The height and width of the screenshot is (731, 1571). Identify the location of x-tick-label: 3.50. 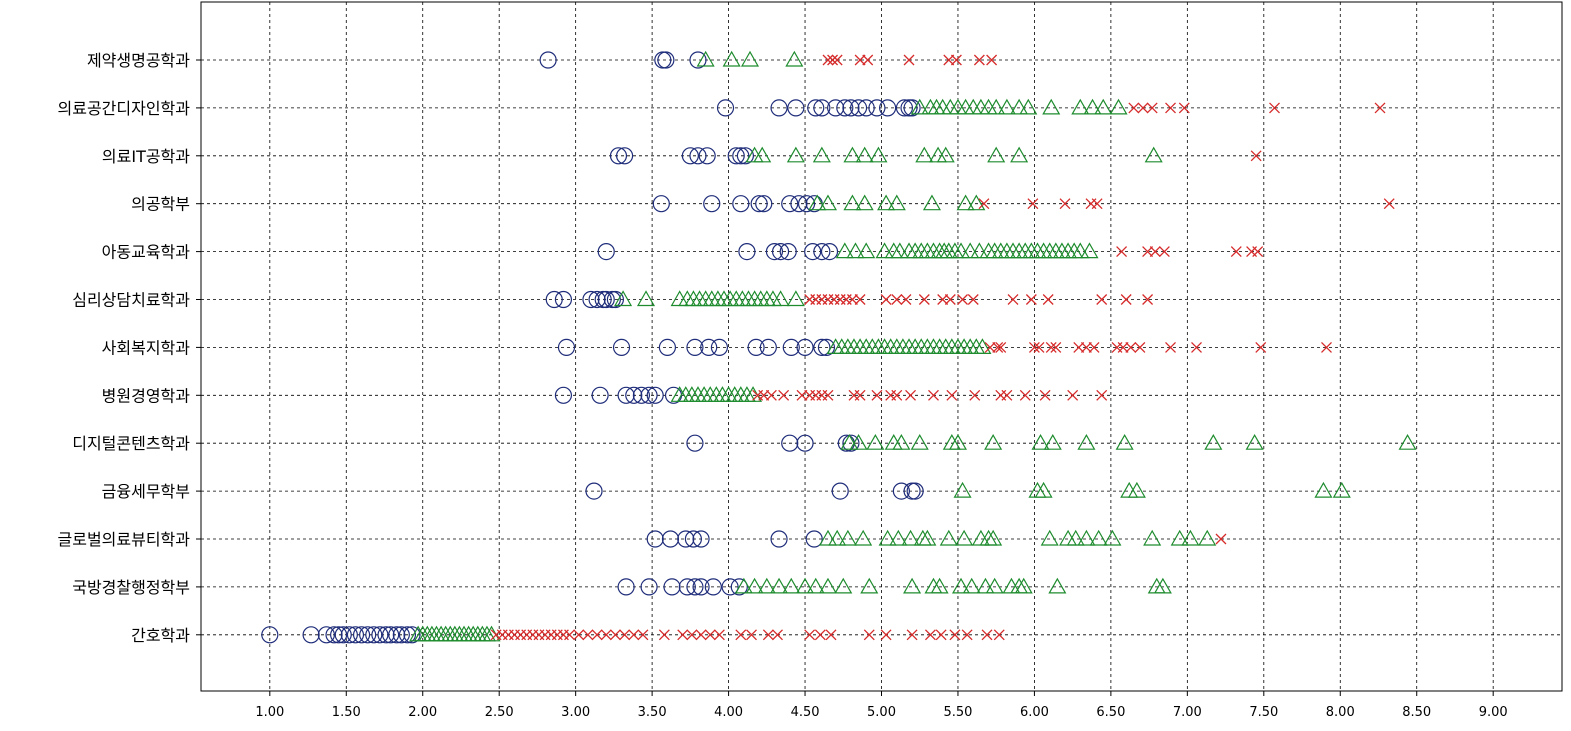
(652, 712).